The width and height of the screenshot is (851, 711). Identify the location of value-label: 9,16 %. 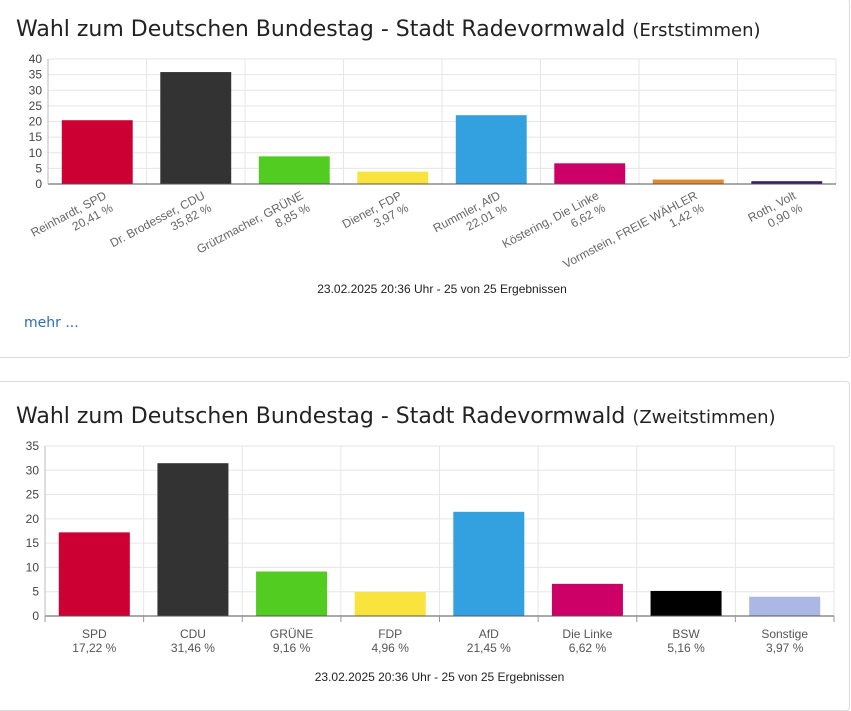
(292, 648).